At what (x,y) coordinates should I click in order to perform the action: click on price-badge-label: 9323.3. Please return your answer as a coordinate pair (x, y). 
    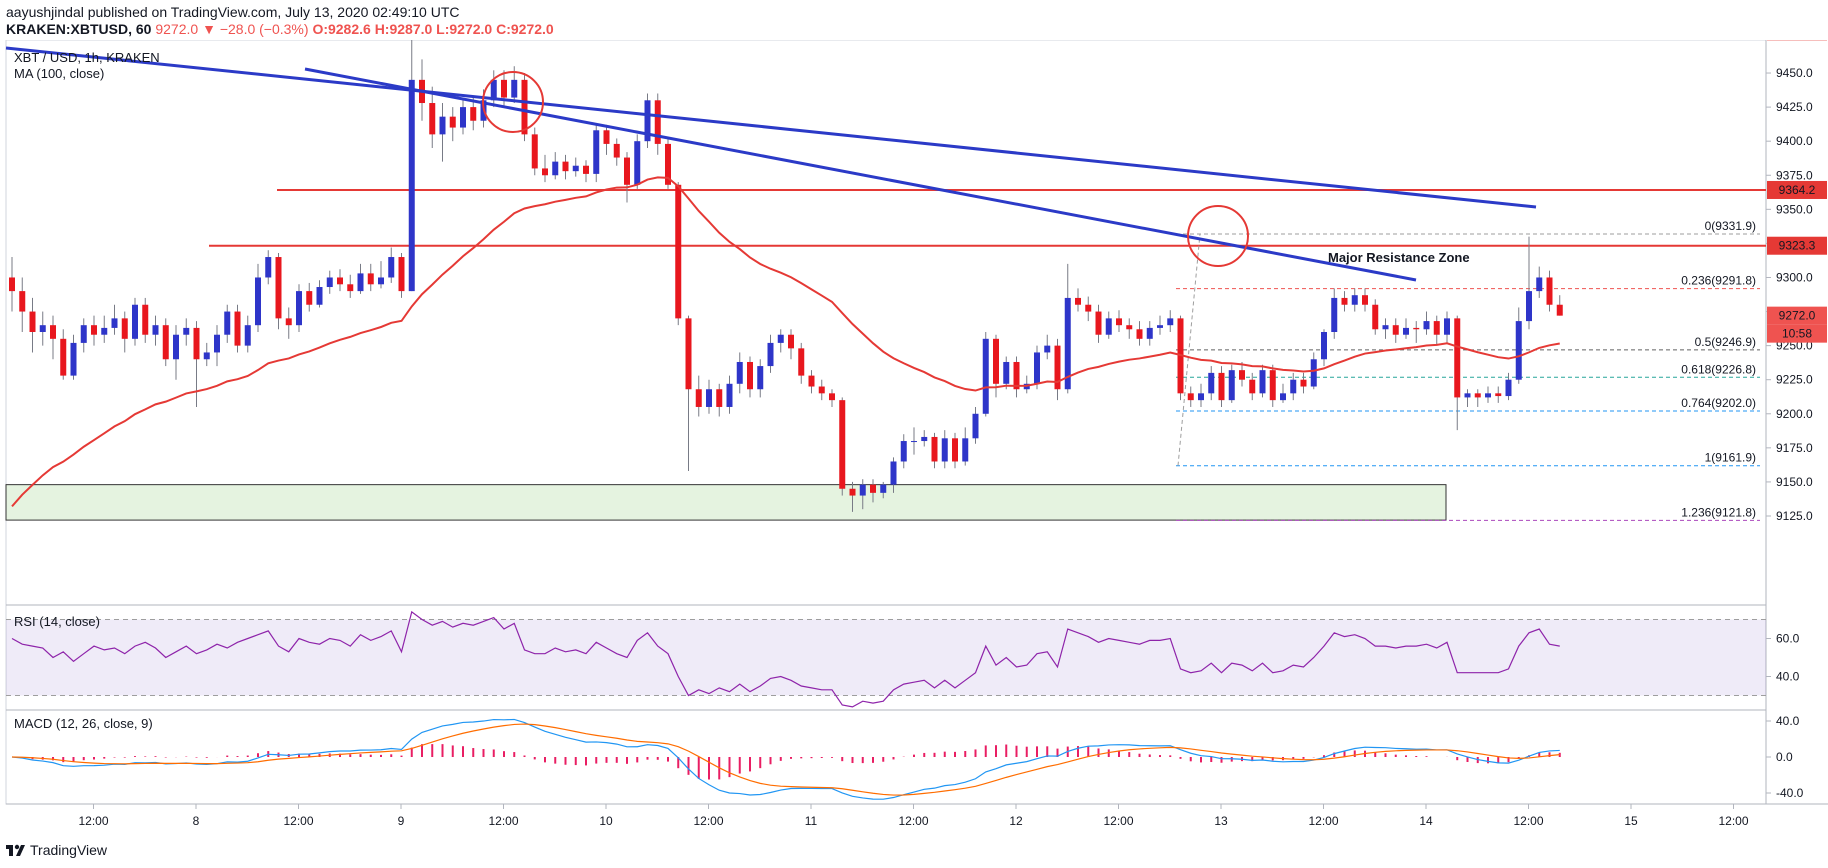
    Looking at the image, I should click on (1797, 246).